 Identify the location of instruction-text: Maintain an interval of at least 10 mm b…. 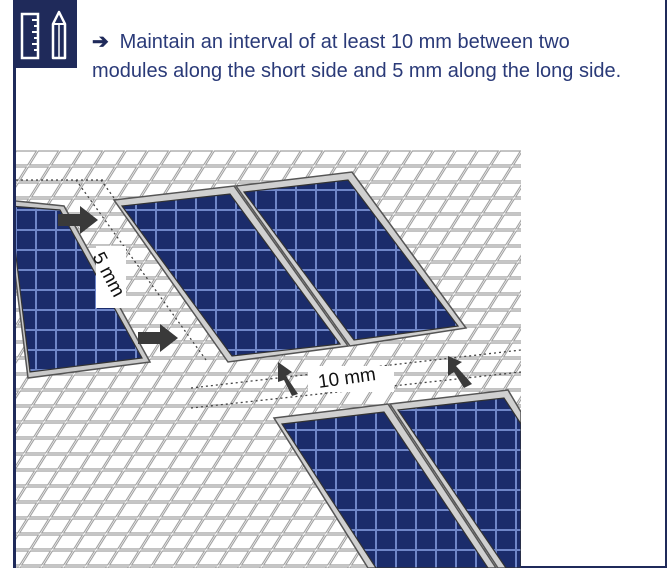
(357, 56).